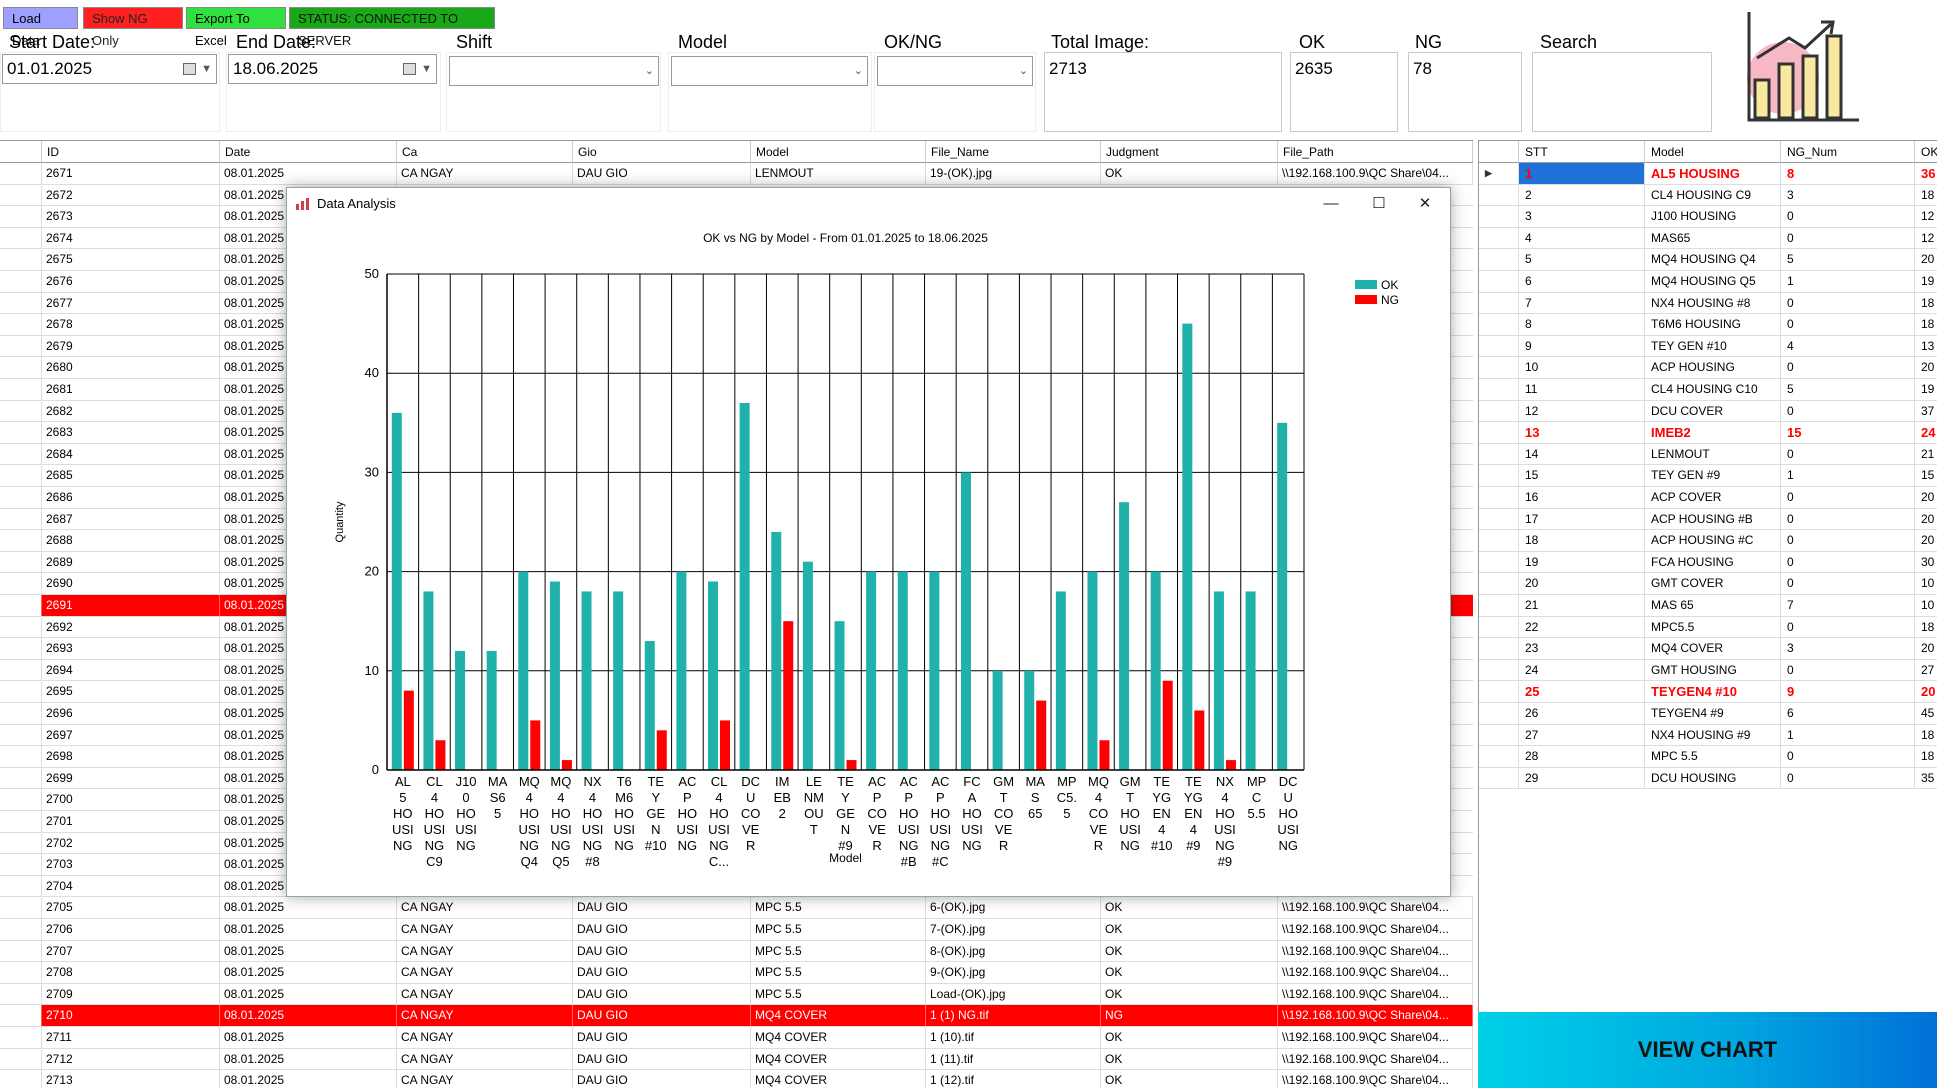 The height and width of the screenshot is (1088, 1937). Describe the element at coordinates (1708, 498) in the screenshot. I see `summary-row: 16 ACP COVER 0 20` at that location.